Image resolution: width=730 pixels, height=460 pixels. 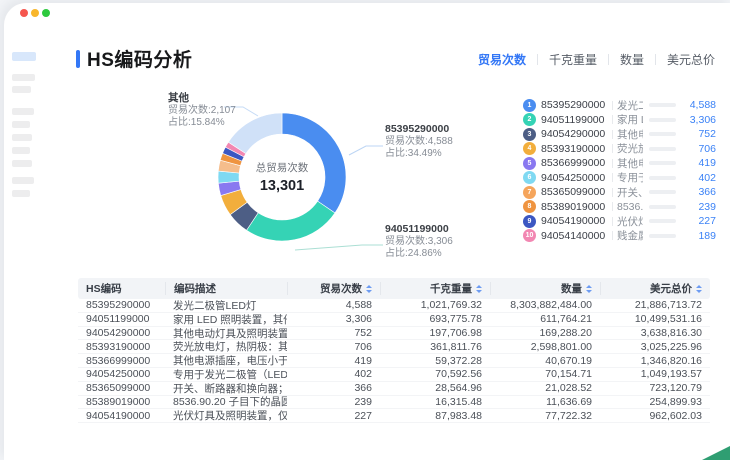 I want to click on zoom-button, so click(x=46, y=13).